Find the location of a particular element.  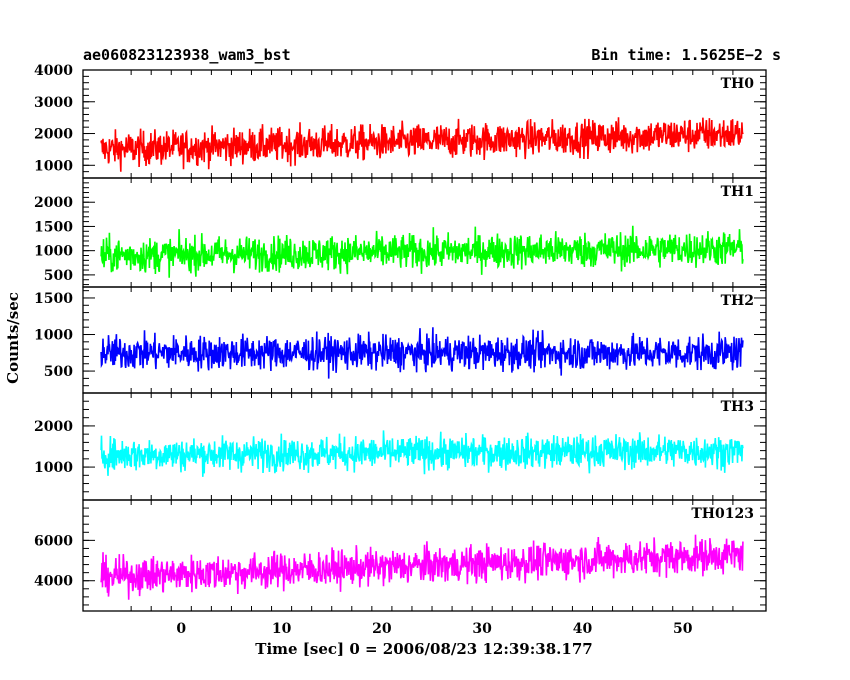

x-axis-title: Time [sec] 0 = 2006/08/23 12:39:38.177 is located at coordinates (423, 649).